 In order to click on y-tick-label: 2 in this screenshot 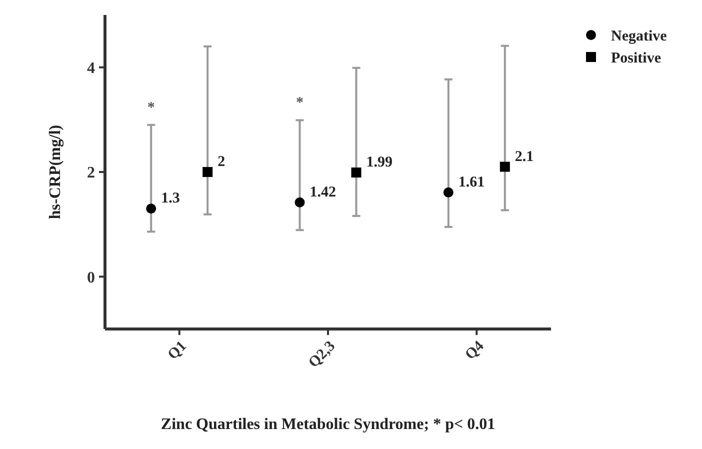, I will do `click(91, 173)`.